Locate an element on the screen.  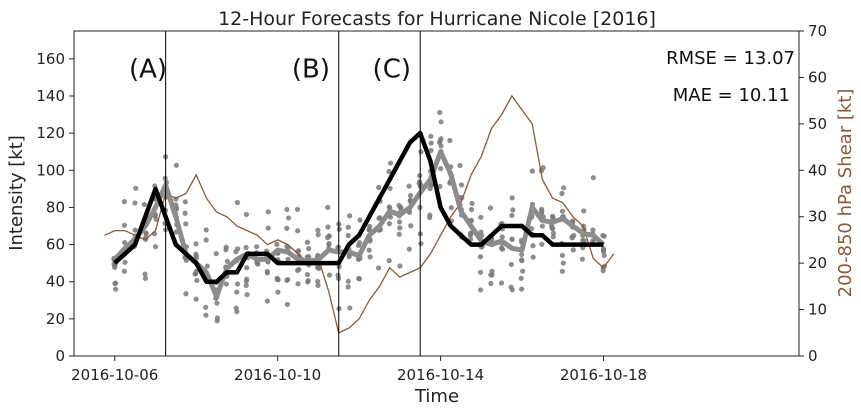
y2-axis-label: 200-850 hPa Shear [kt] is located at coordinates (845, 193).